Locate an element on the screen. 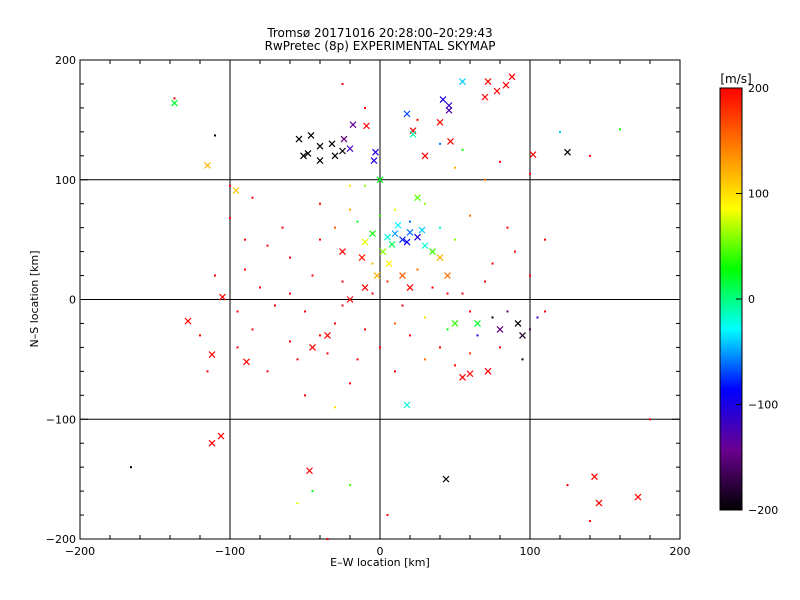  x-tick-label: −200 is located at coordinates (80, 551).